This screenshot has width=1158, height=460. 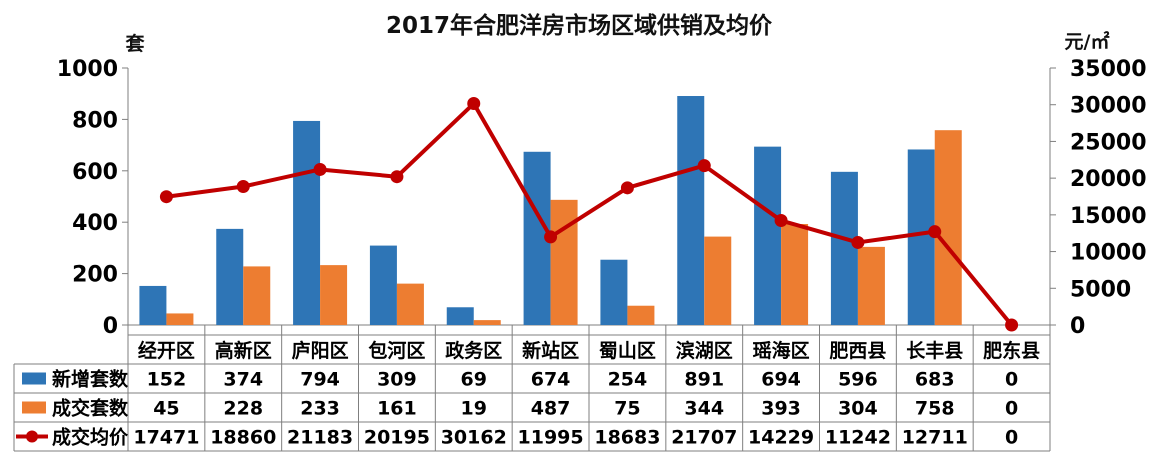 I want to click on y-axis-left-tick-label: 200, so click(x=95, y=275).